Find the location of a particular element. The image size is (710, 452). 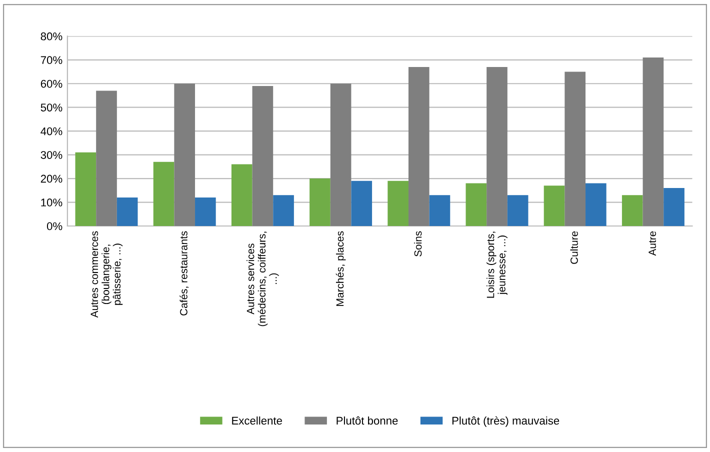

y-tick-label: 20% is located at coordinates (51, 178).